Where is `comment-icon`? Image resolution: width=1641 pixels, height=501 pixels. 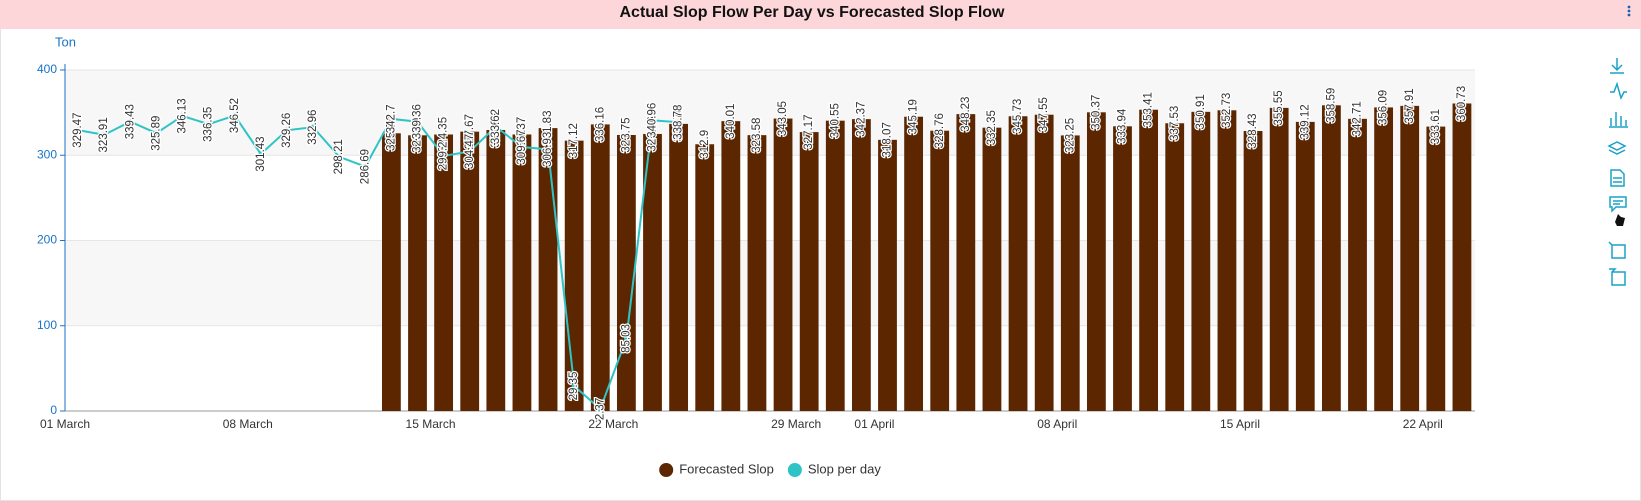
comment-icon is located at coordinates (1618, 204).